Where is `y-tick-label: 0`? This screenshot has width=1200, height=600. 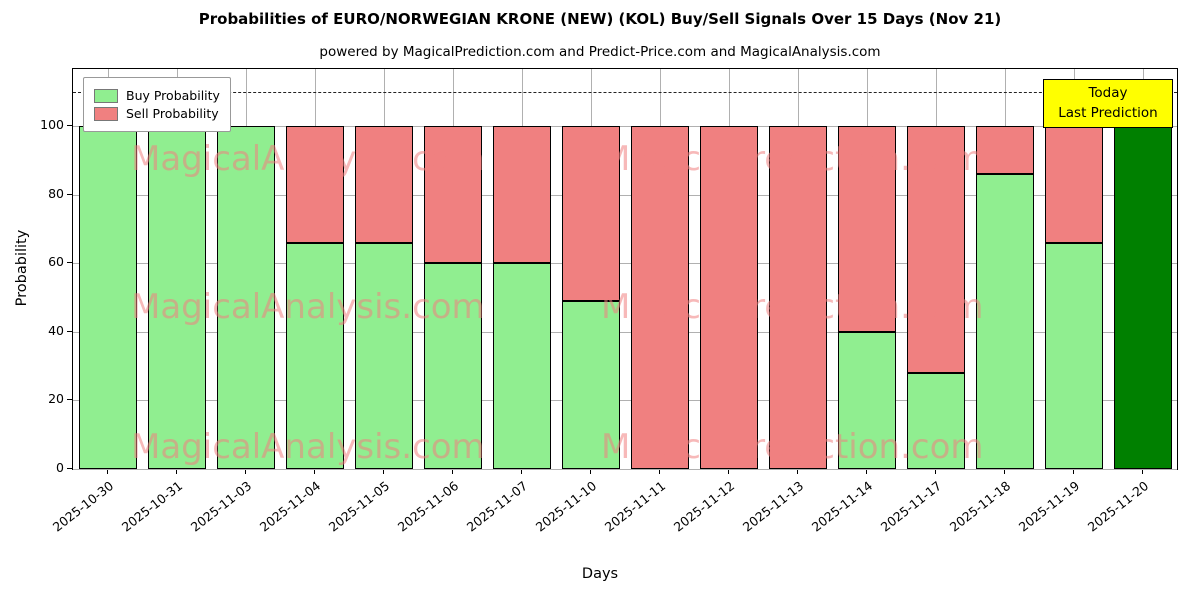
y-tick-label: 0 is located at coordinates (60, 467).